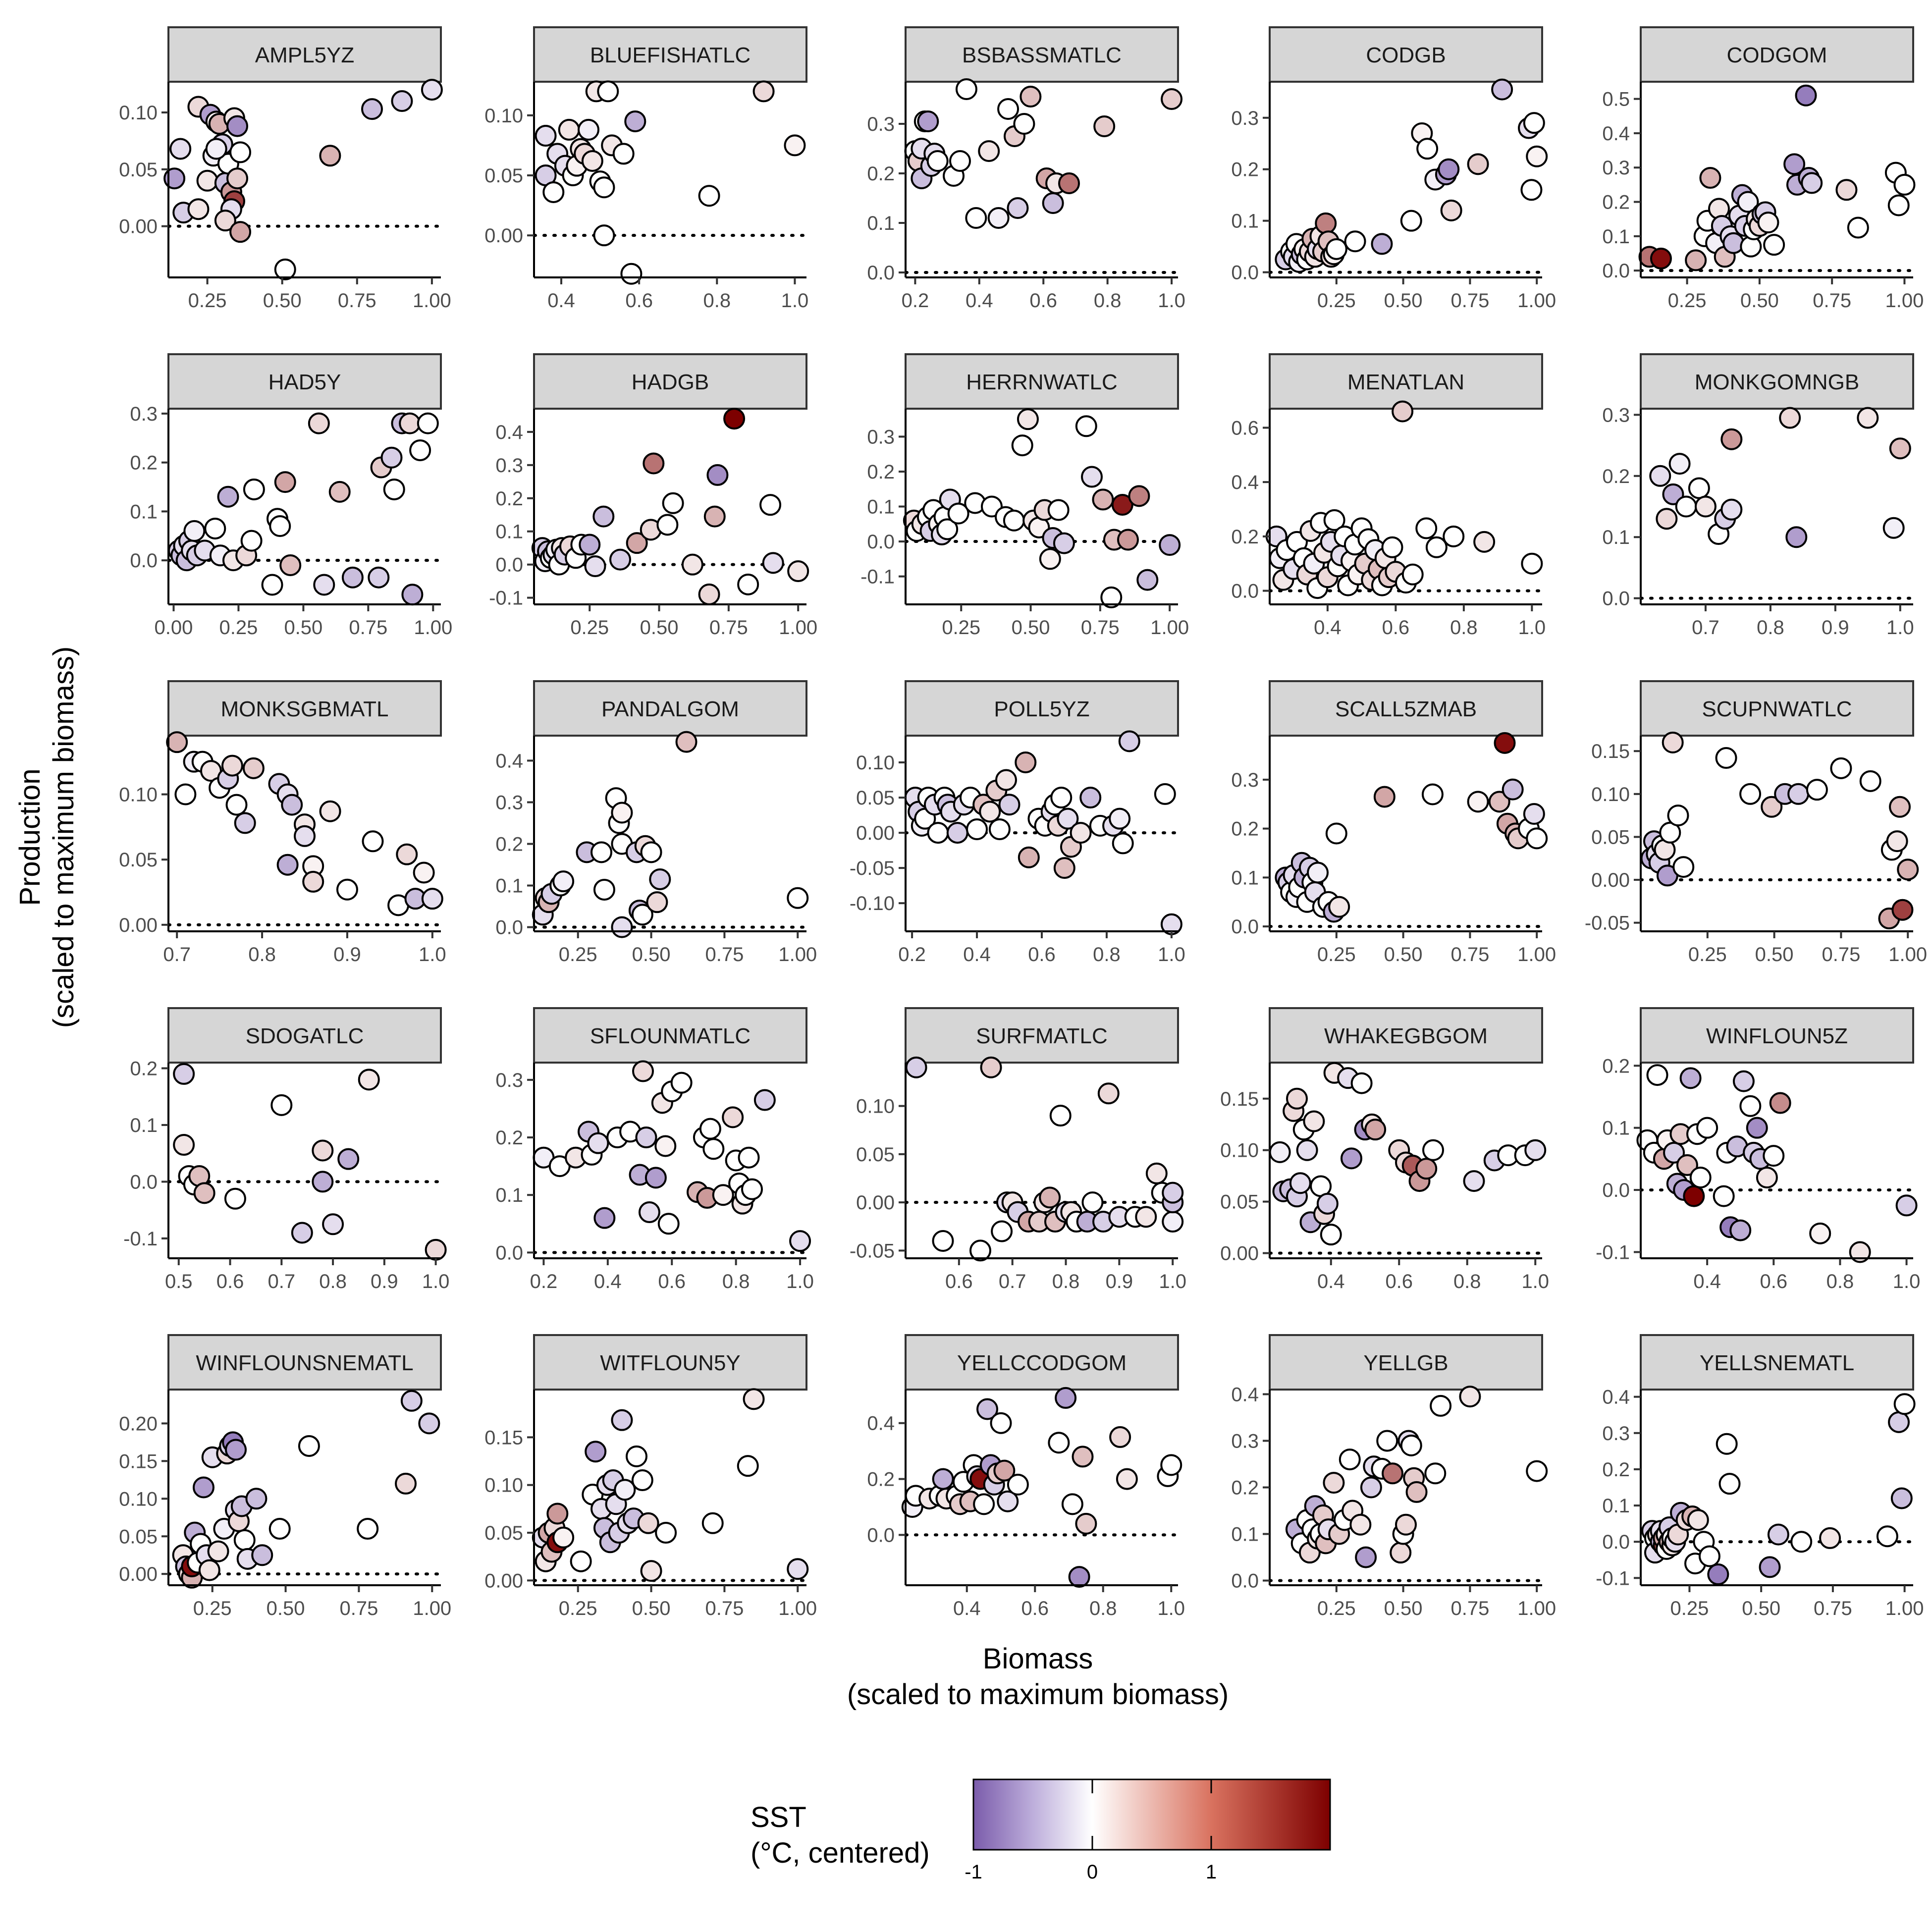 The image size is (1932, 1932). Describe the element at coordinates (670, 709) in the screenshot. I see `panel-strip-label: PANDALGOM` at that location.